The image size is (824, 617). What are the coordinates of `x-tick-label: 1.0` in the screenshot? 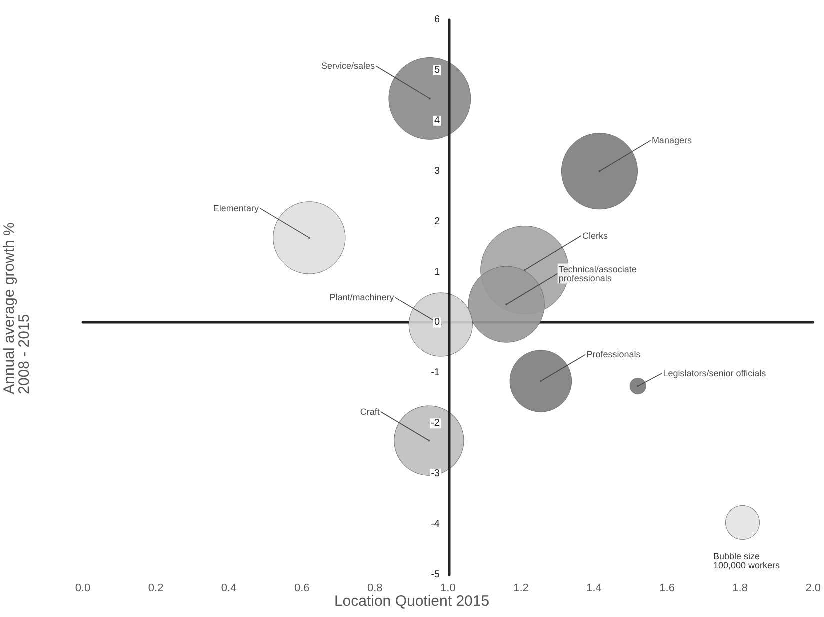 It's located at (448, 588).